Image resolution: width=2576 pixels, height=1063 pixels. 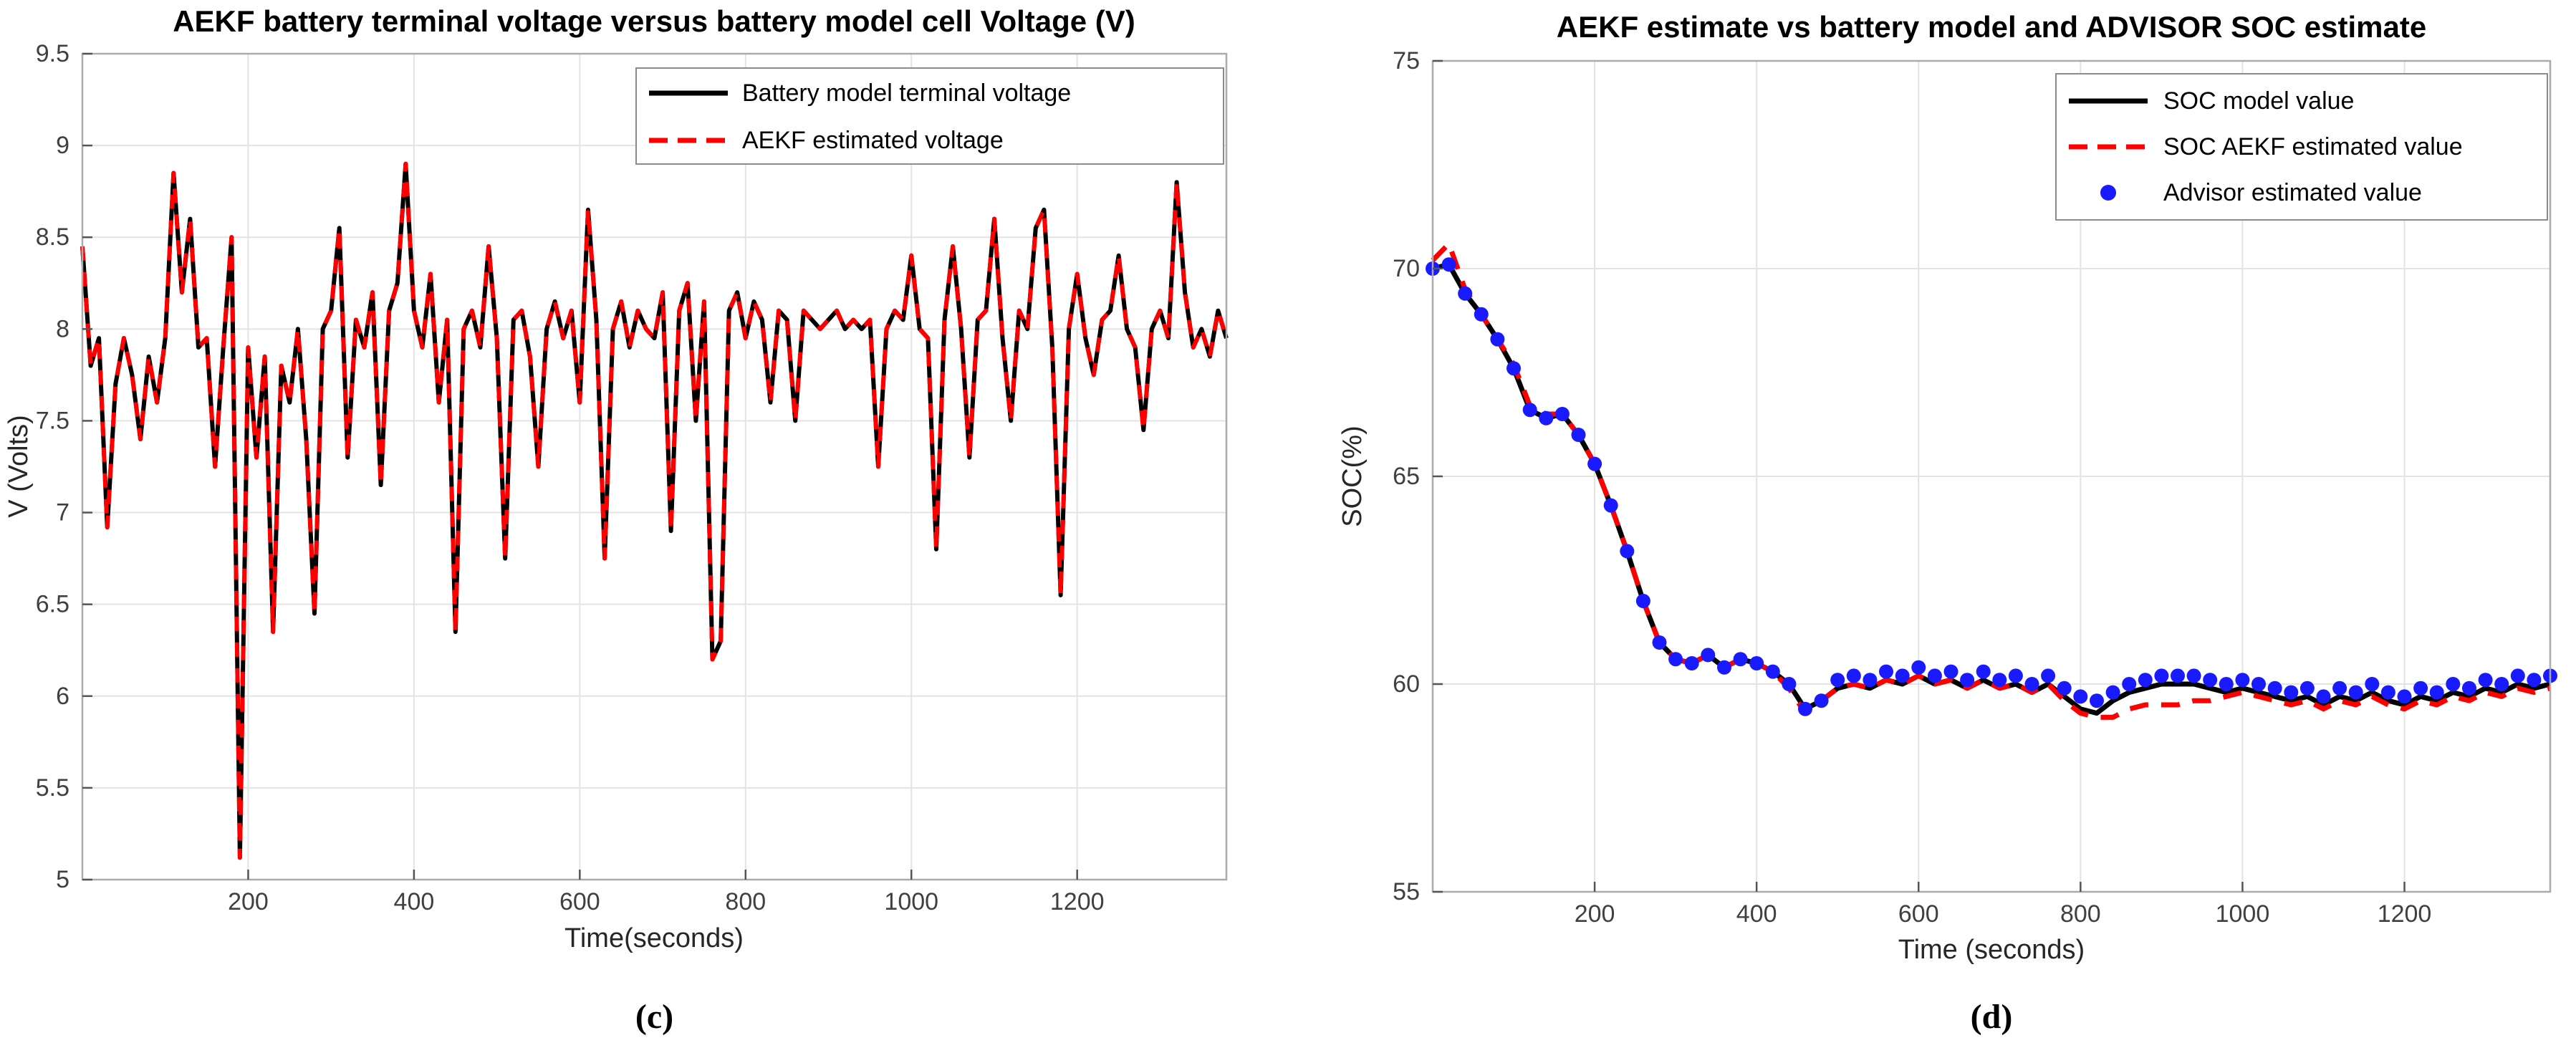 What do you see at coordinates (1992, 950) in the screenshot?
I see `soc-x-axis-label: Time (seconds)` at bounding box center [1992, 950].